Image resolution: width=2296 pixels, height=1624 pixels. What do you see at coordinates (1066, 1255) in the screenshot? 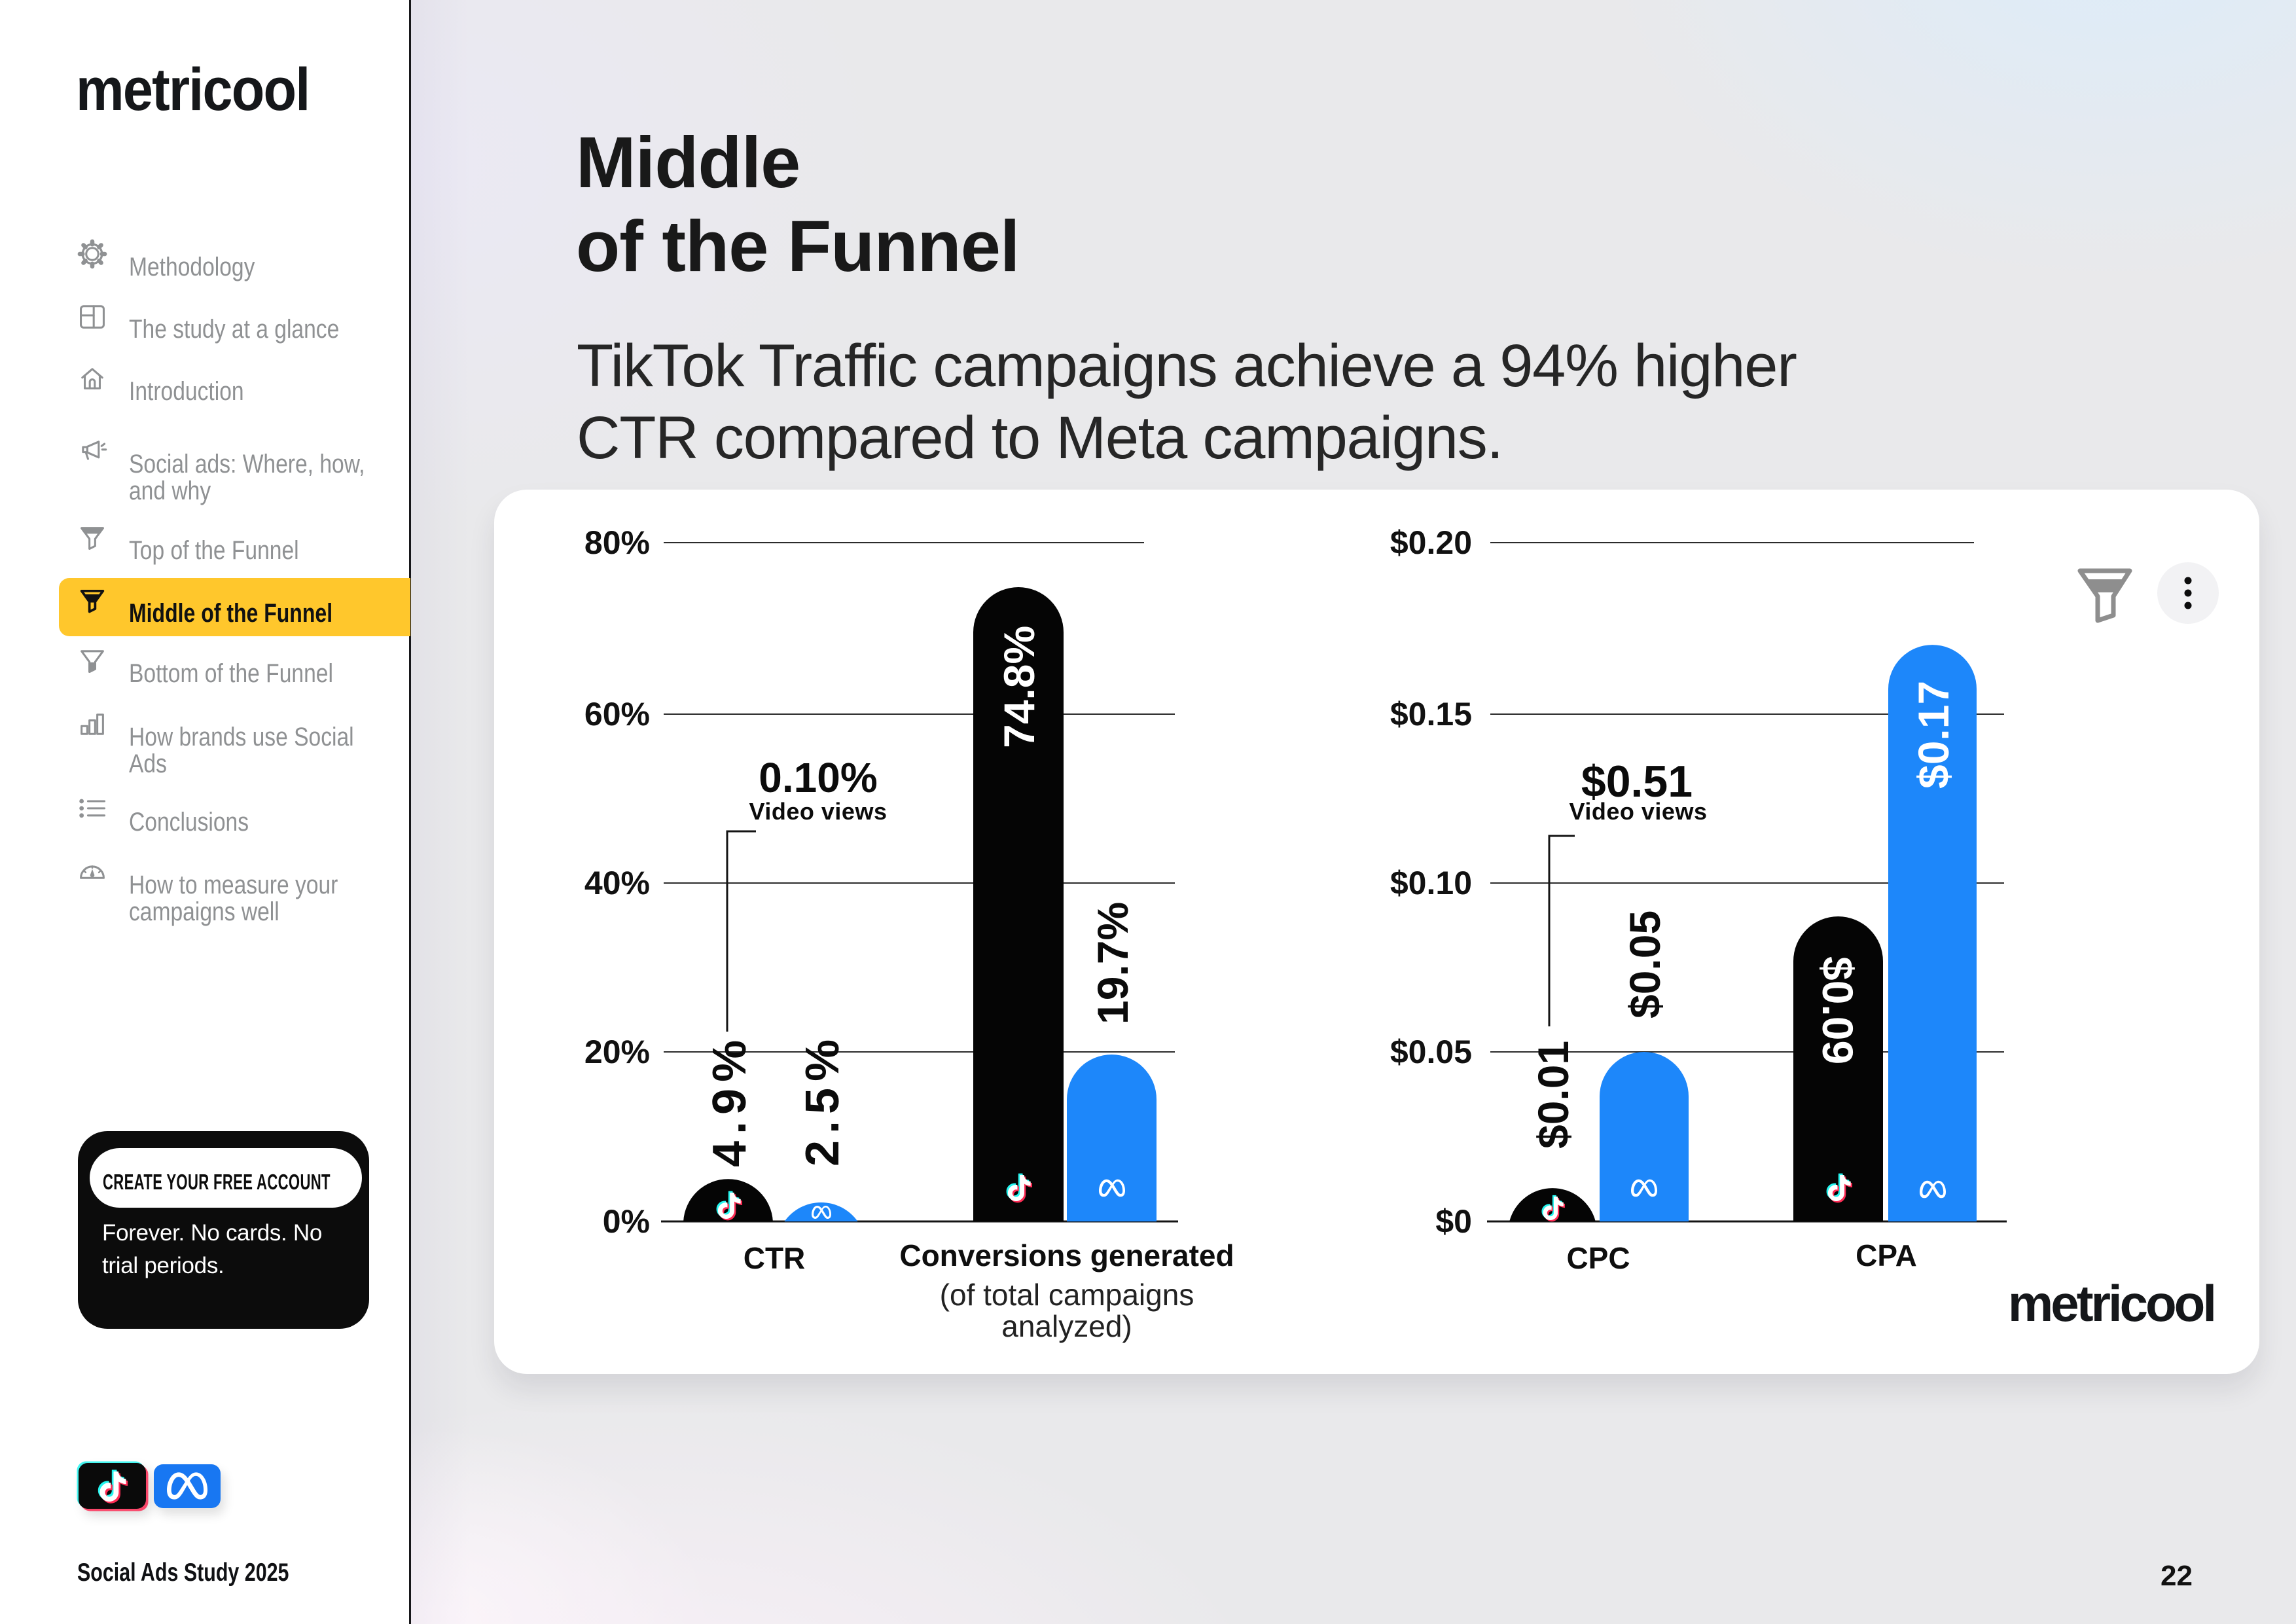
I see `svg-text: Conversions generated` at bounding box center [1066, 1255].